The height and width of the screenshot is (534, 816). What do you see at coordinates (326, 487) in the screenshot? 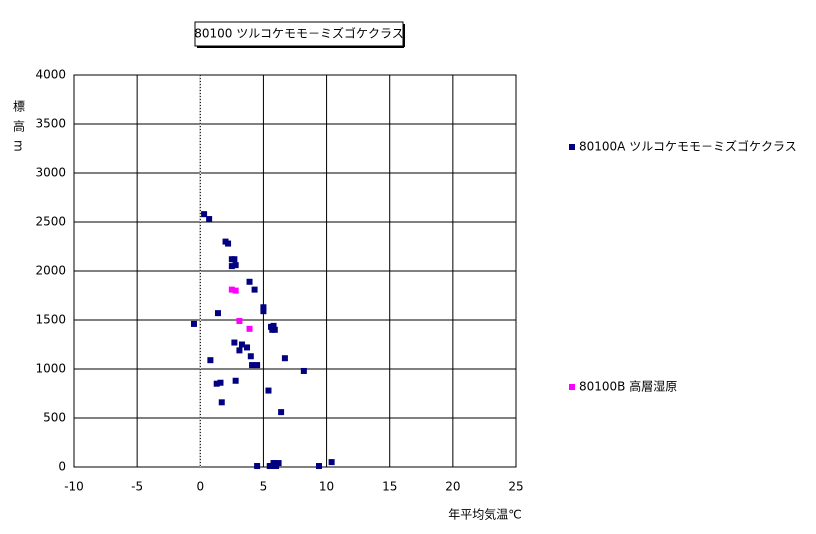
I see `x-tick-label: 10` at bounding box center [326, 487].